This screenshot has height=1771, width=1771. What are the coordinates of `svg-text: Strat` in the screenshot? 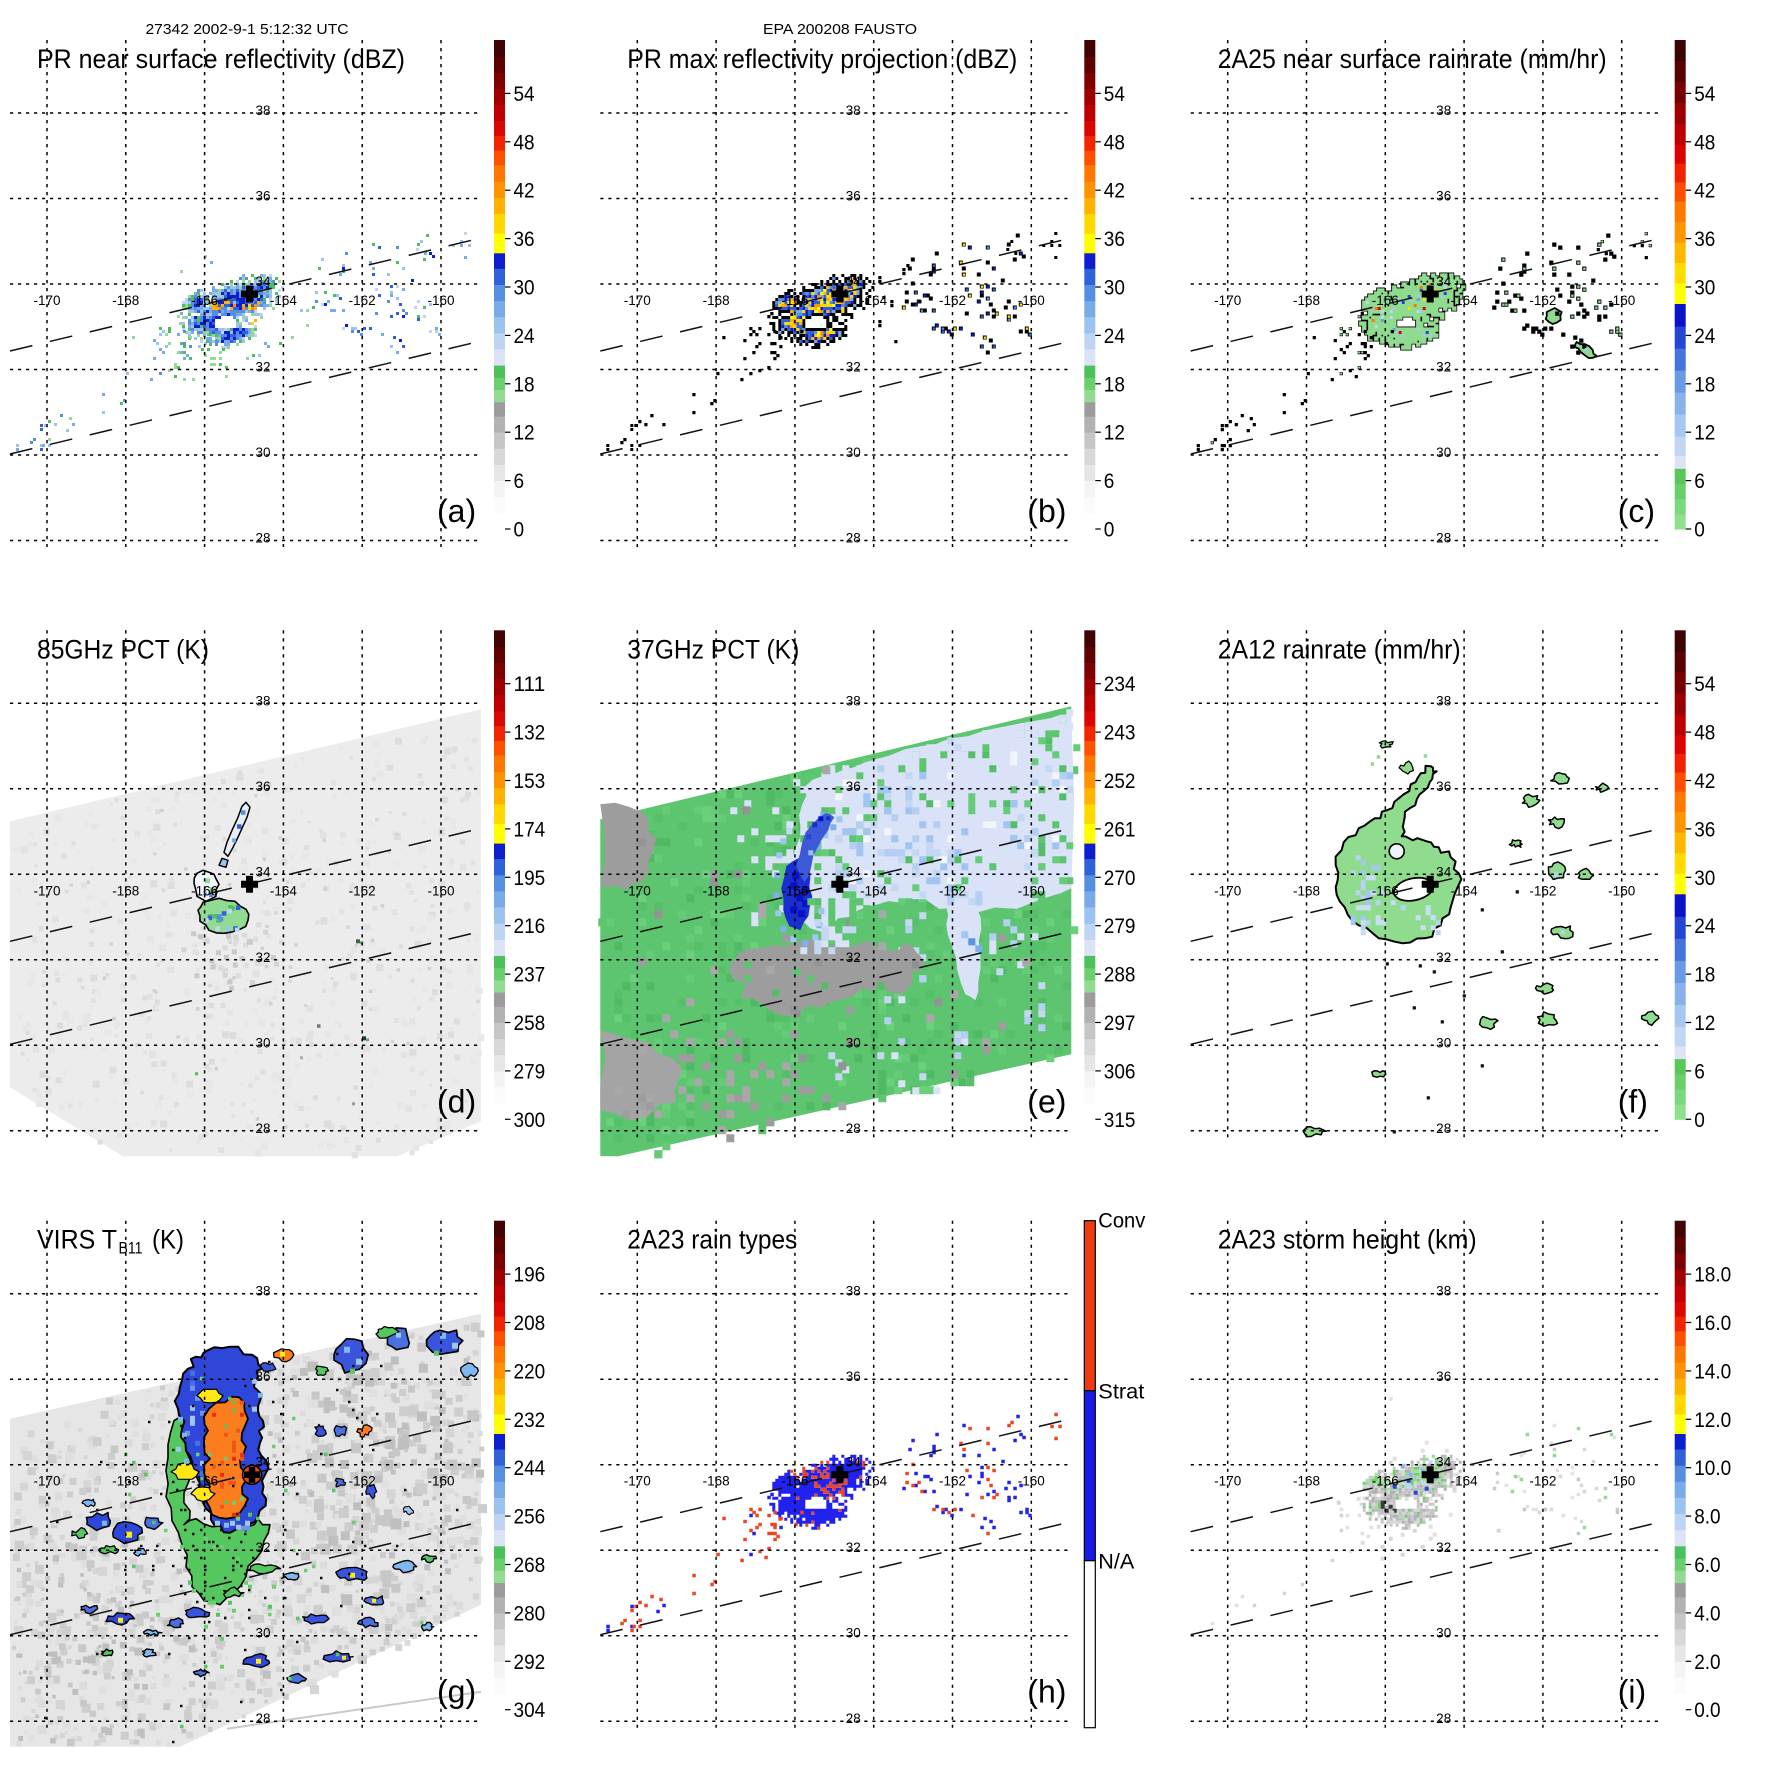 It's located at (1121, 1392).